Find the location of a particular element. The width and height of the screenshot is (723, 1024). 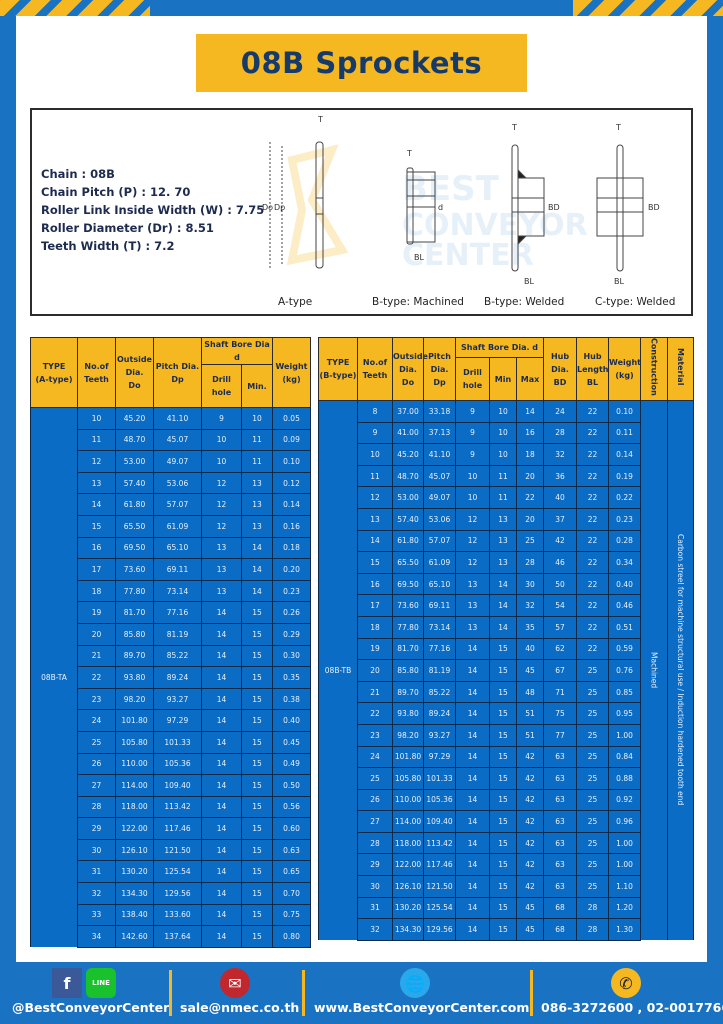

website-link: www.BestConveyorCenter.com is located at coordinates (422, 1007).